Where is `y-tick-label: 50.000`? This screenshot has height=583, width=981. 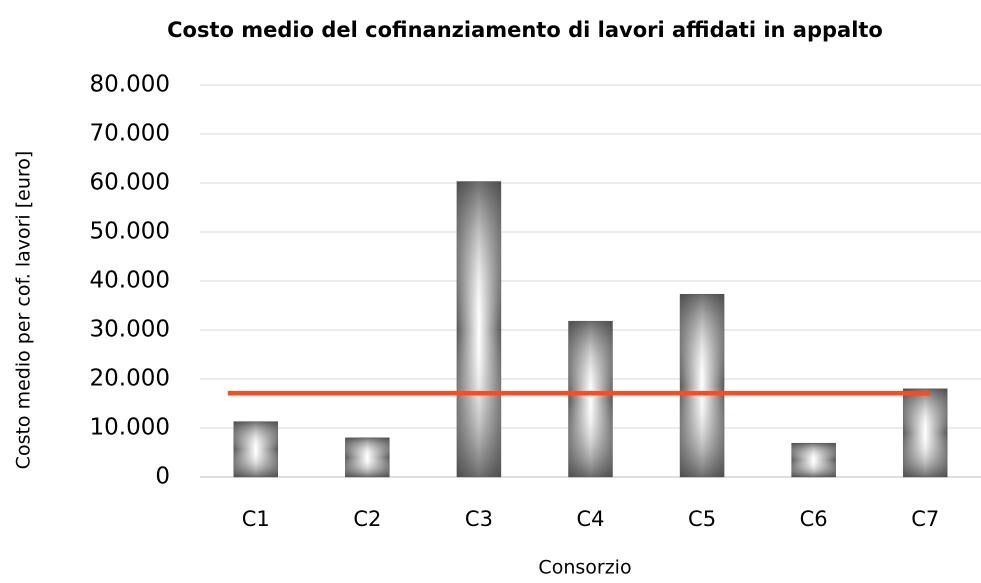 y-tick-label: 50.000 is located at coordinates (130, 232).